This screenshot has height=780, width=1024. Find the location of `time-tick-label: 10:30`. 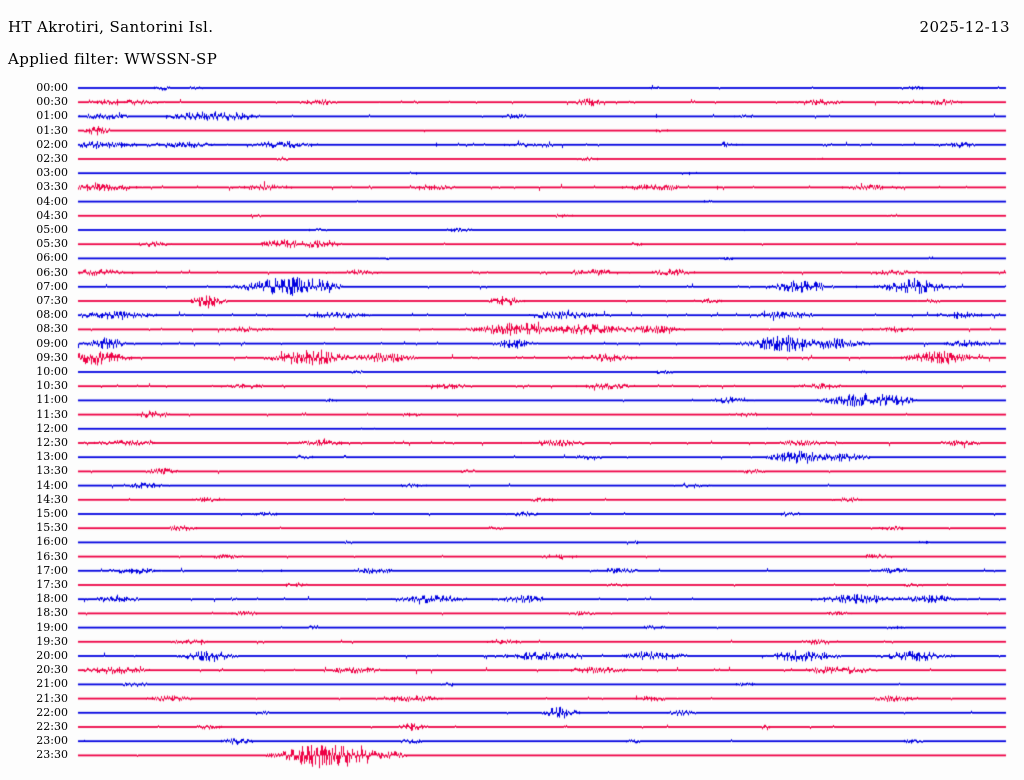

time-tick-label: 10:30 is located at coordinates (52, 386).